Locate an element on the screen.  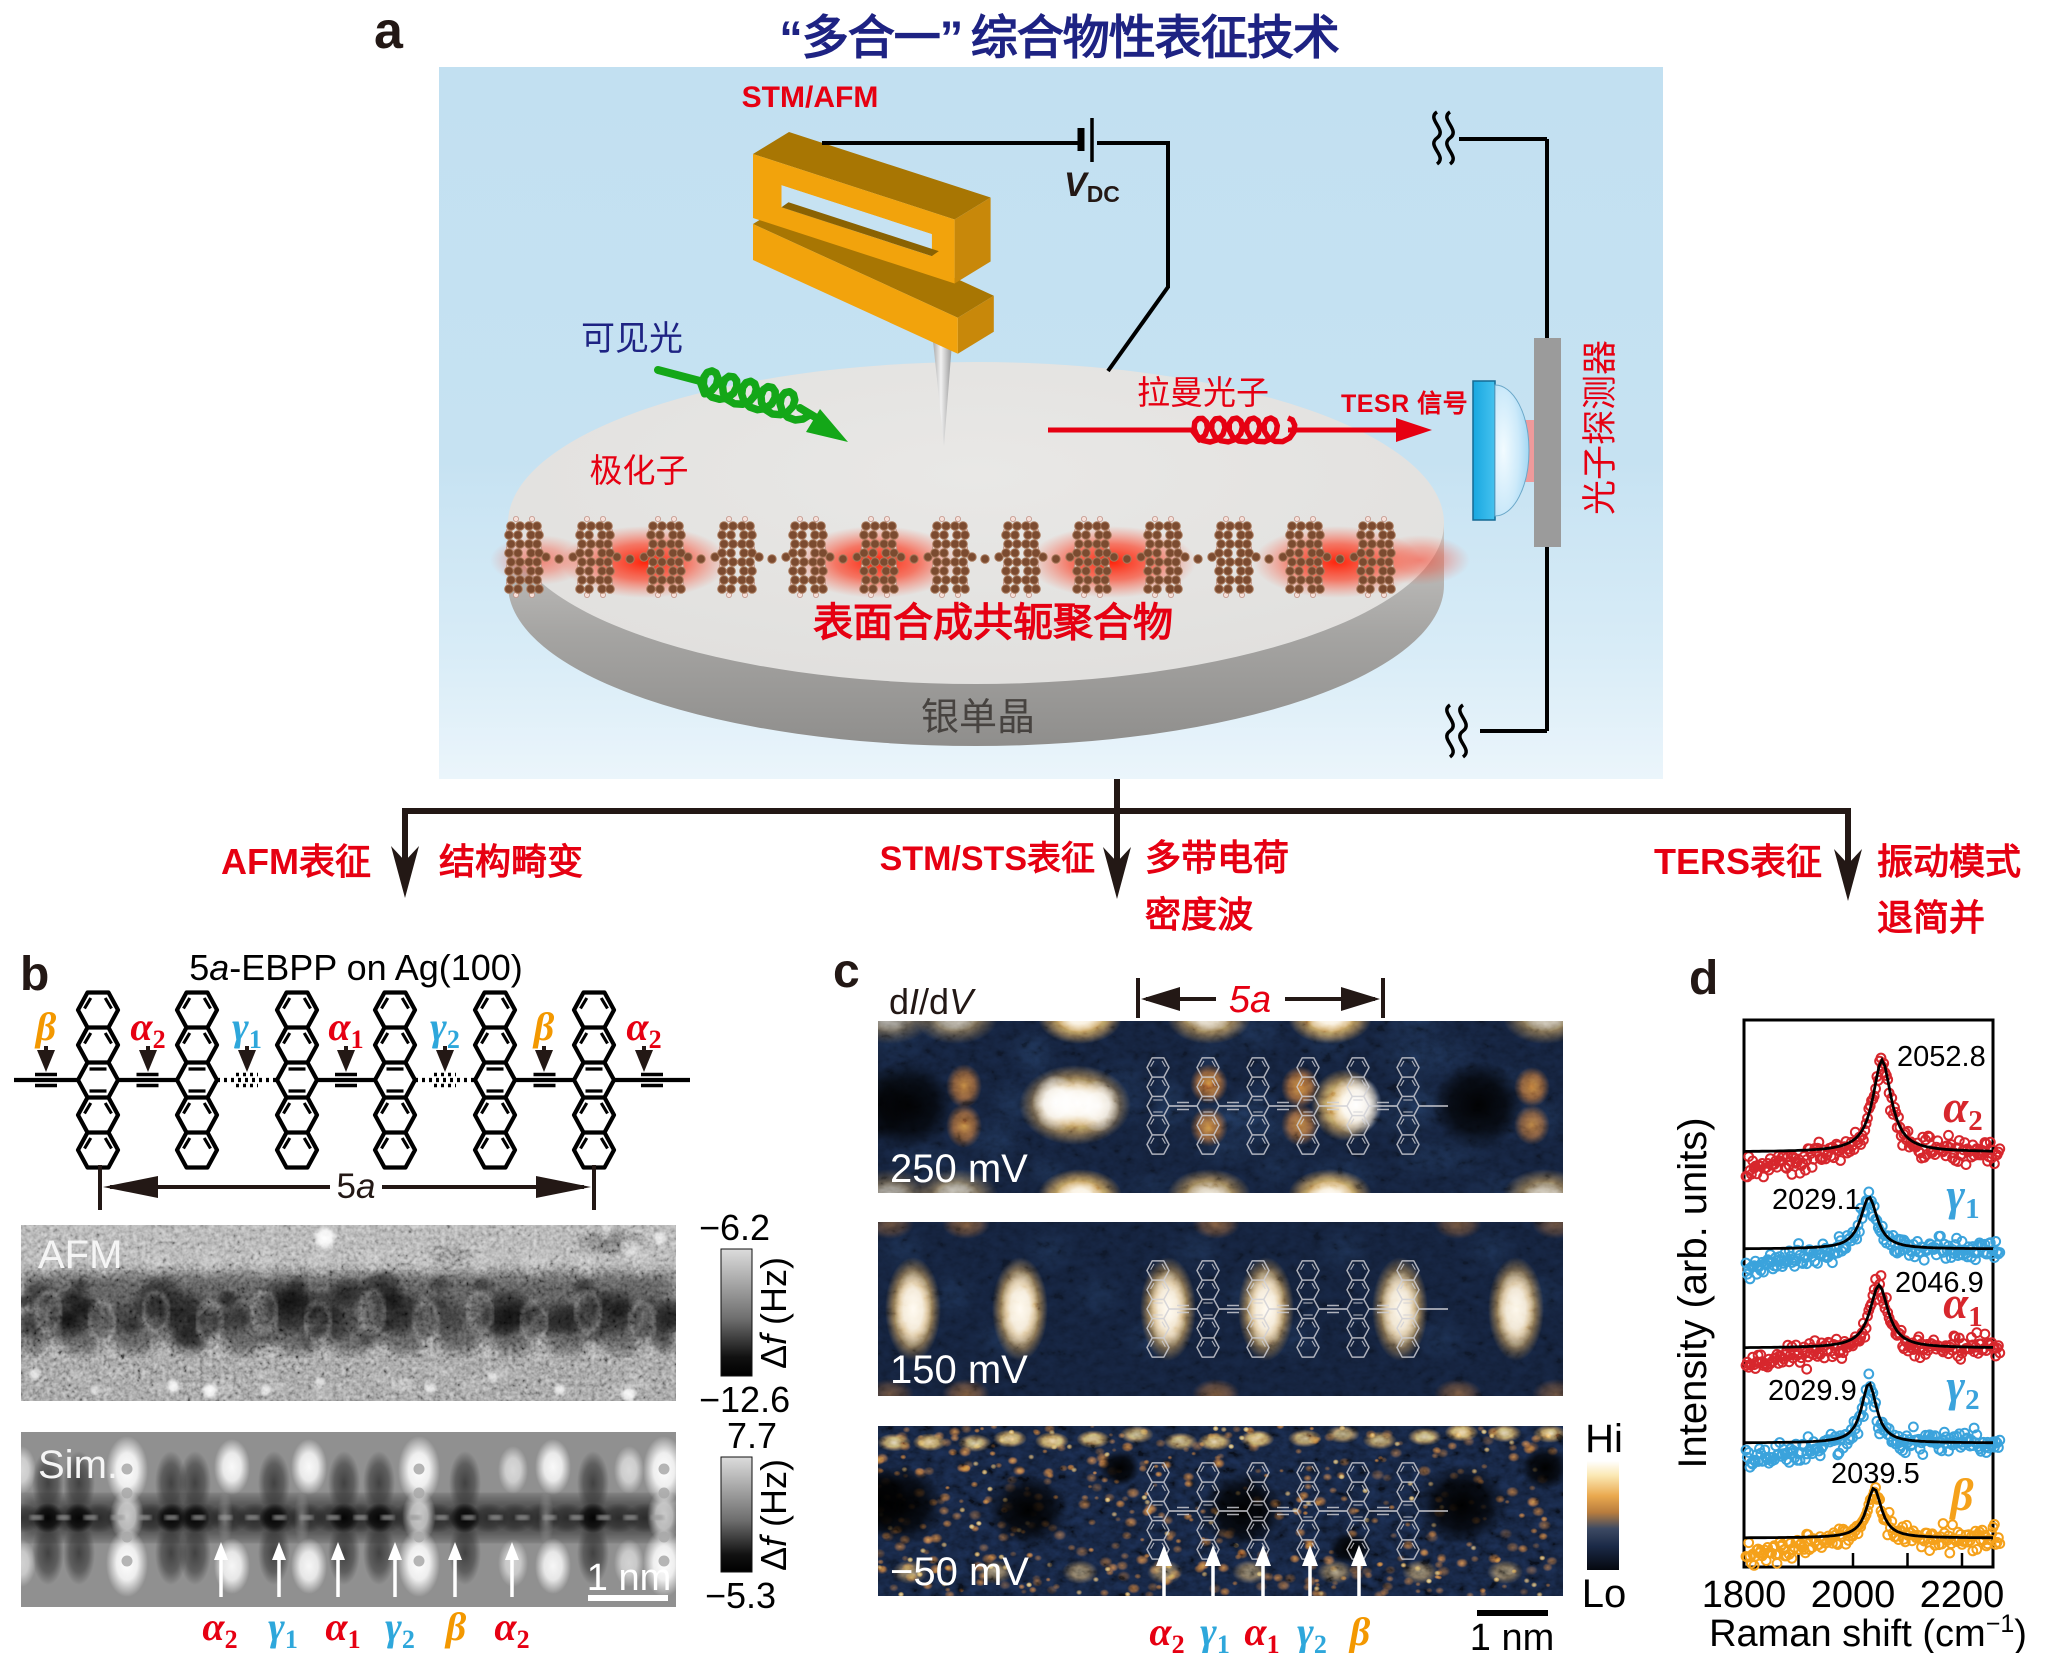
svg-text: 7.7 is located at coordinates (752, 1435).